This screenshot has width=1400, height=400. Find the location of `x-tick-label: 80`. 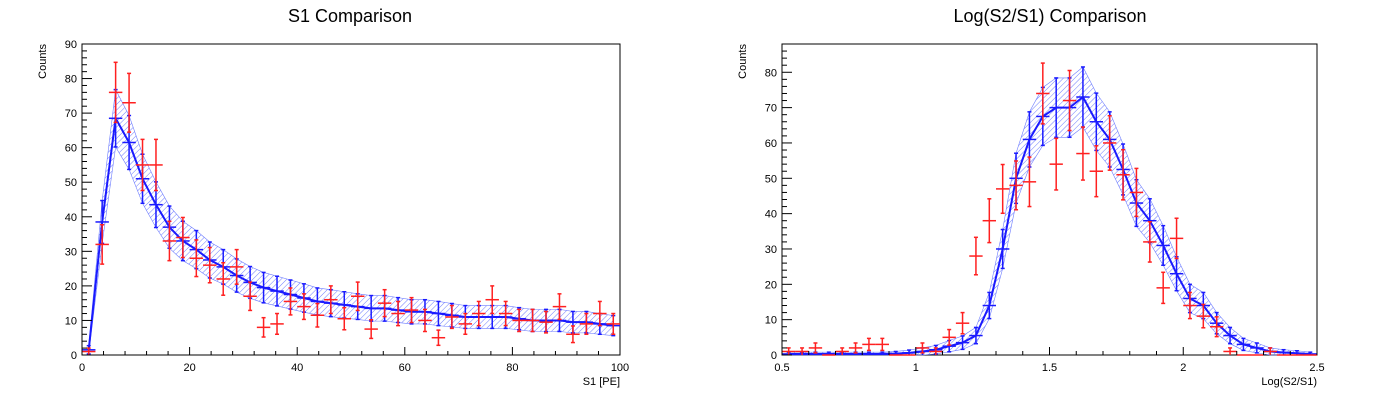

x-tick-label: 80 is located at coordinates (512, 368).